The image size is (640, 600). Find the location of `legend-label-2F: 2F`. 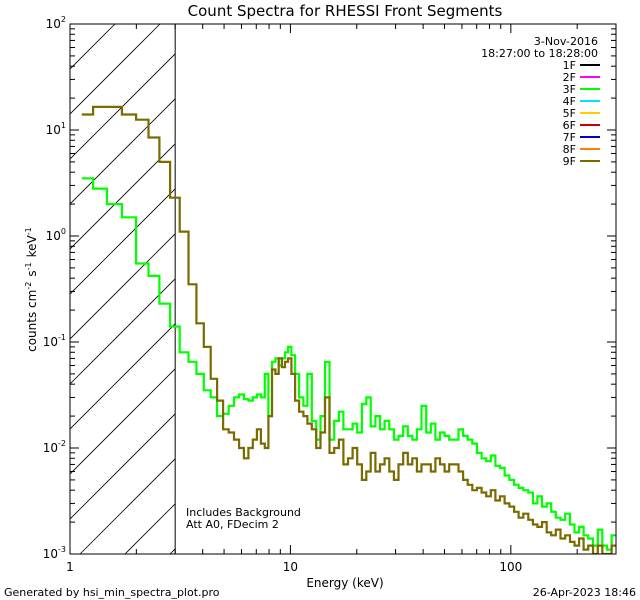

legend-label-2F: 2F is located at coordinates (569, 77).